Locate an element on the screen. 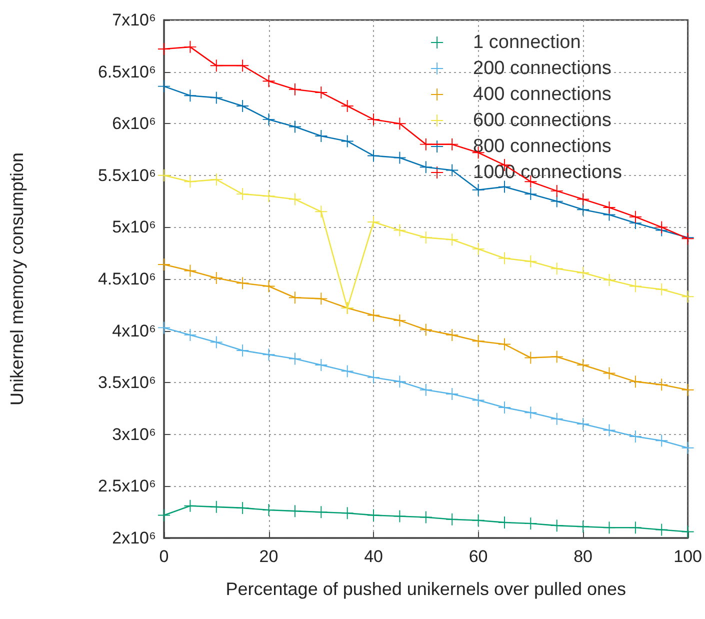 This screenshot has width=705, height=619. x-tick-label: 80 is located at coordinates (583, 556).